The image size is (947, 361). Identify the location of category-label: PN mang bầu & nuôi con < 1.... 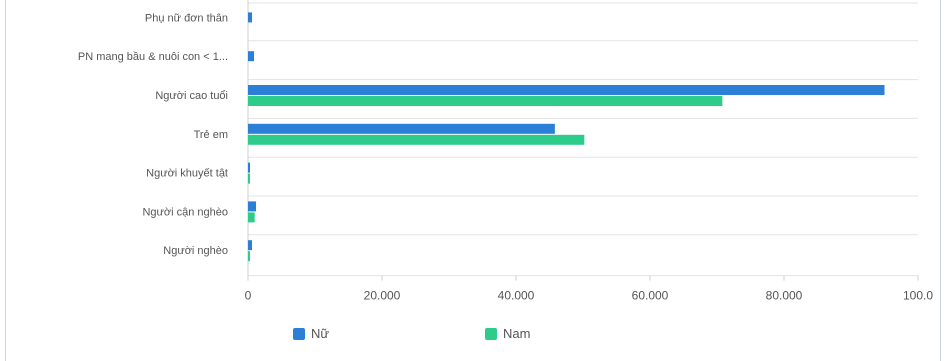
(153, 57).